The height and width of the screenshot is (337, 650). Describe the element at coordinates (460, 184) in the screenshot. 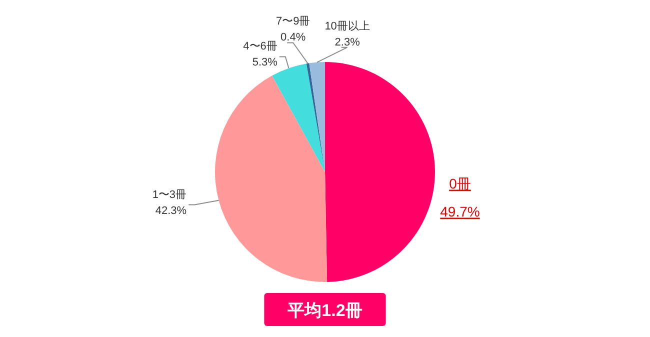

I see `slice-label: 0冊` at that location.